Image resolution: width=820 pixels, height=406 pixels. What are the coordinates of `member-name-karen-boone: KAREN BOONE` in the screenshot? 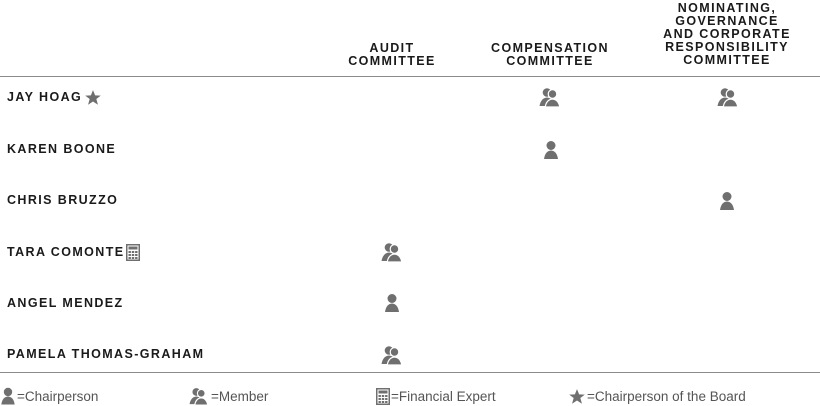 It's located at (62, 149).